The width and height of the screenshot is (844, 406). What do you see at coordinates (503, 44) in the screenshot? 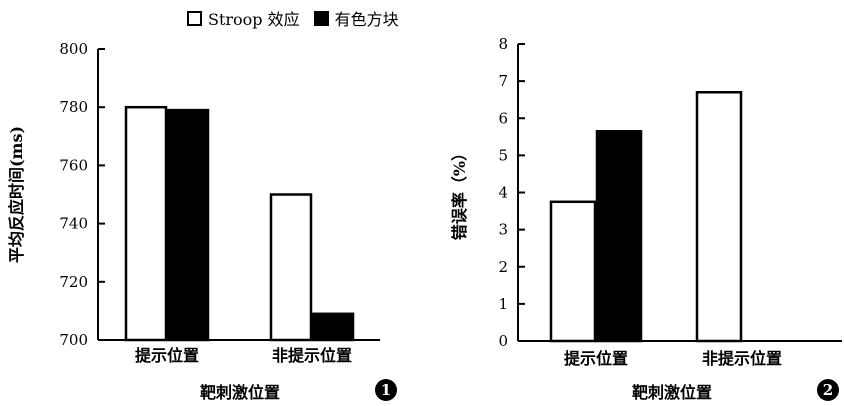
I see `chart2-y-tick-label: 8` at bounding box center [503, 44].